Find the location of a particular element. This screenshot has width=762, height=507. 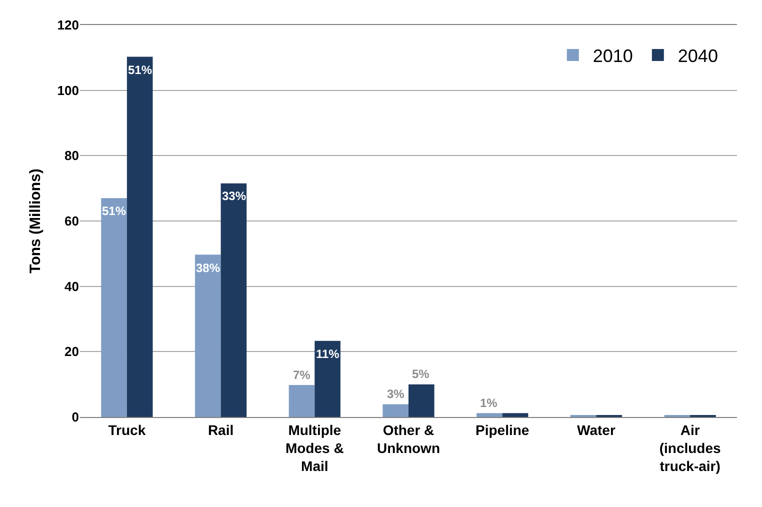

x-tick-label: Other & Unknown is located at coordinates (408, 439).